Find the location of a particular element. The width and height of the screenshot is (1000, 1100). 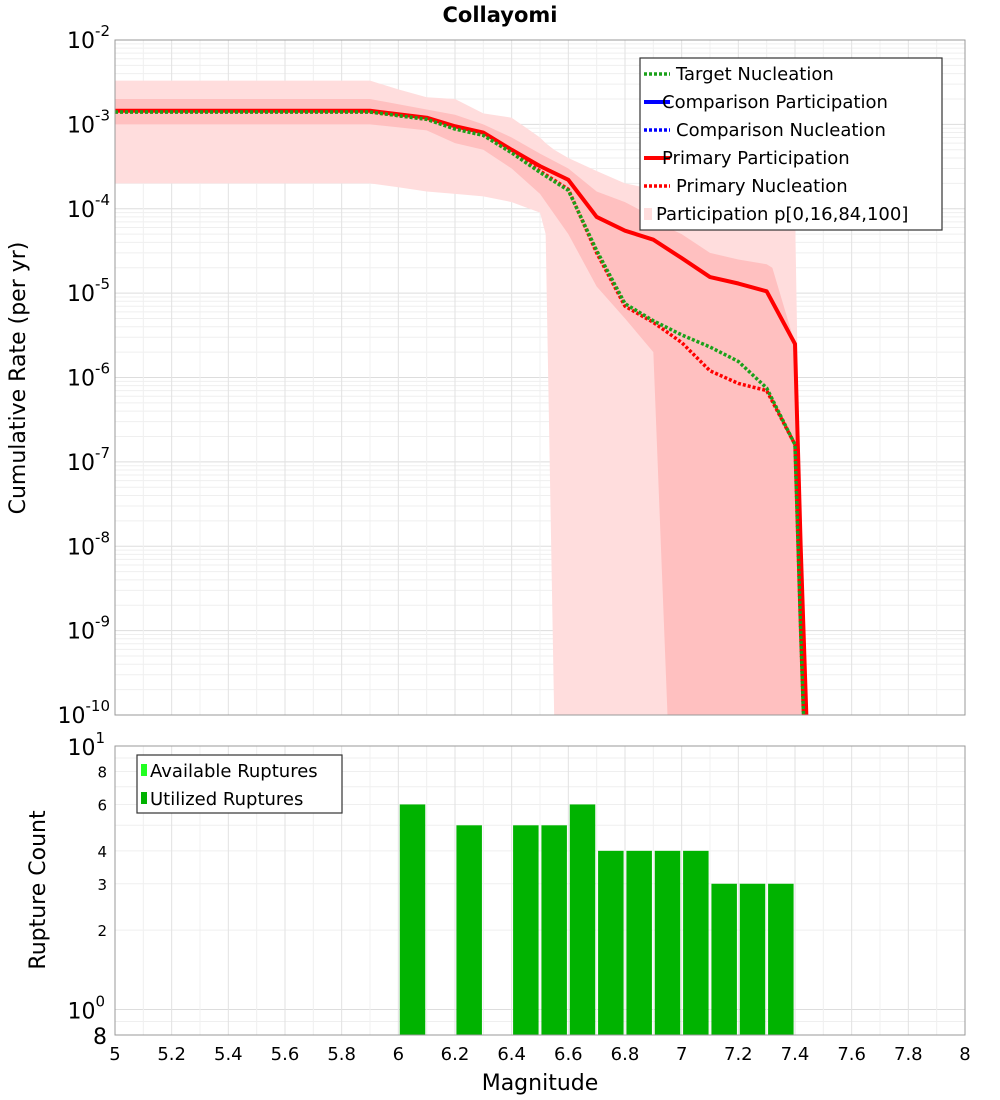

legend-label: Primary Participation is located at coordinates (756, 158).